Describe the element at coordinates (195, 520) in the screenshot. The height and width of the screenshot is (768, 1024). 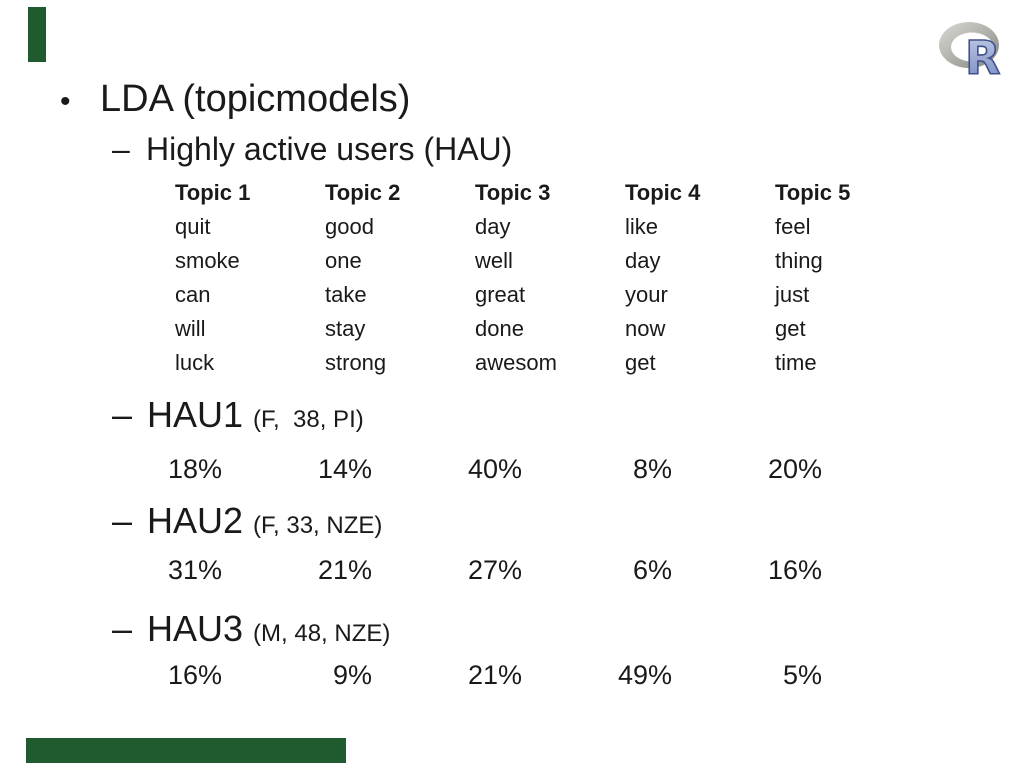
I see `hau2-name: HAU2` at that location.